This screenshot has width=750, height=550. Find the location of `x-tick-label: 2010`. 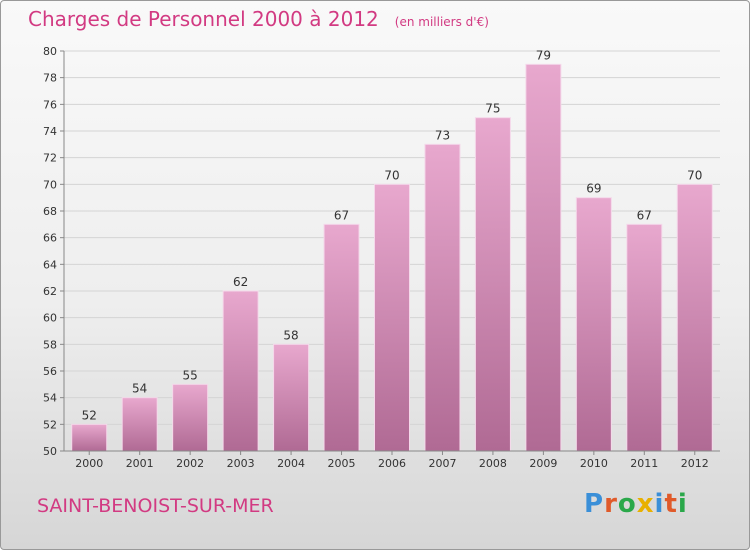

x-tick-label: 2010 is located at coordinates (594, 463).